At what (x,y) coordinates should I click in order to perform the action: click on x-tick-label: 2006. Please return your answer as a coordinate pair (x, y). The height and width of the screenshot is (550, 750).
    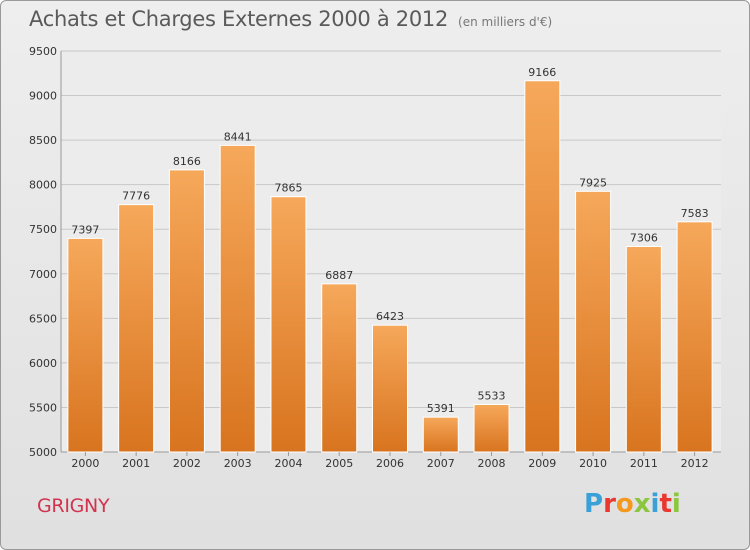
    Looking at the image, I should click on (390, 463).